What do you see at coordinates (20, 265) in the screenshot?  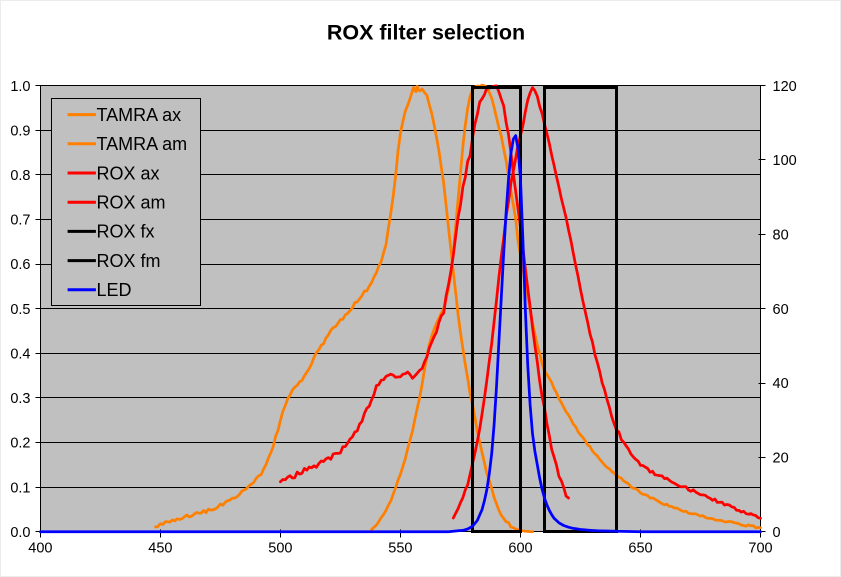 I see `svg-text: 0.6` at bounding box center [20, 265].